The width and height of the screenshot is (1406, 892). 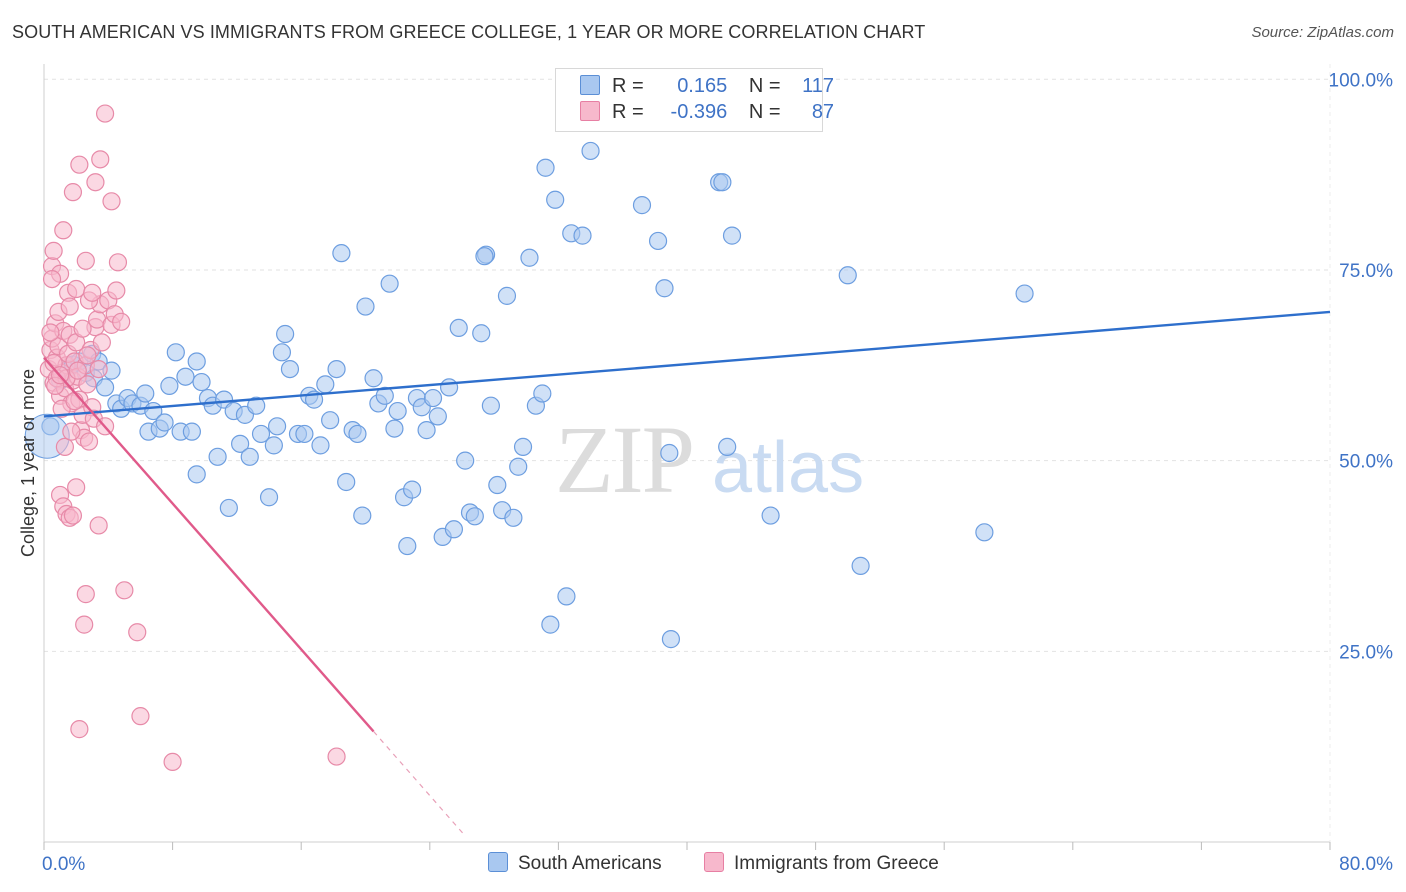 What do you see at coordinates (1361, 80) in the screenshot?
I see `y-tick-label: 100.0%` at bounding box center [1361, 80].